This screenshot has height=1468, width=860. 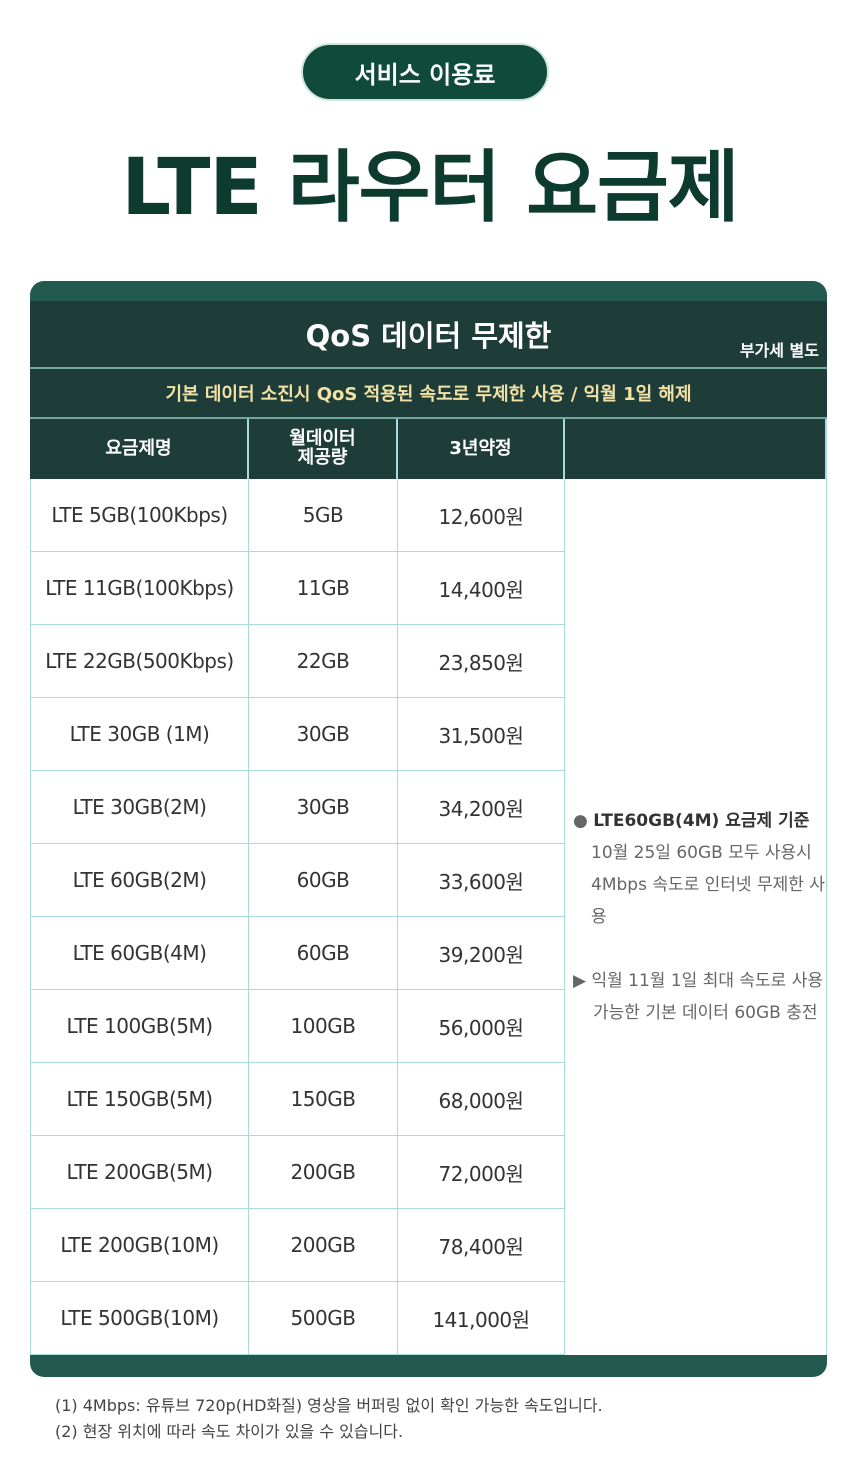 What do you see at coordinates (323, 1318) in the screenshot?
I see `data-amount-cell: 500GB` at bounding box center [323, 1318].